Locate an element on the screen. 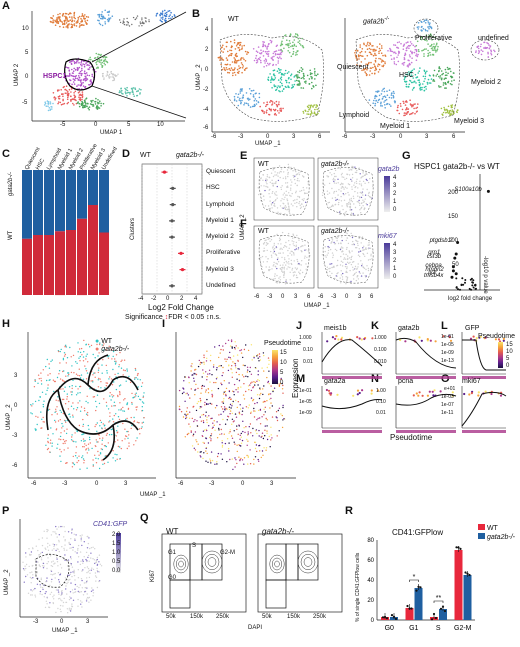 The width and height of the screenshot is (520, 647). panel-l-pseudotime-strip is located at coordinates (484, 377).